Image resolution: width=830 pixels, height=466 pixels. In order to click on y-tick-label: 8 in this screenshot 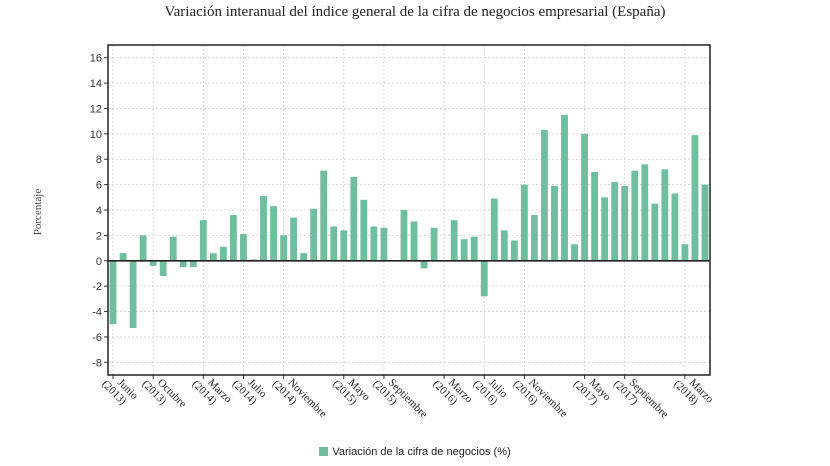, I will do `click(99, 160)`.